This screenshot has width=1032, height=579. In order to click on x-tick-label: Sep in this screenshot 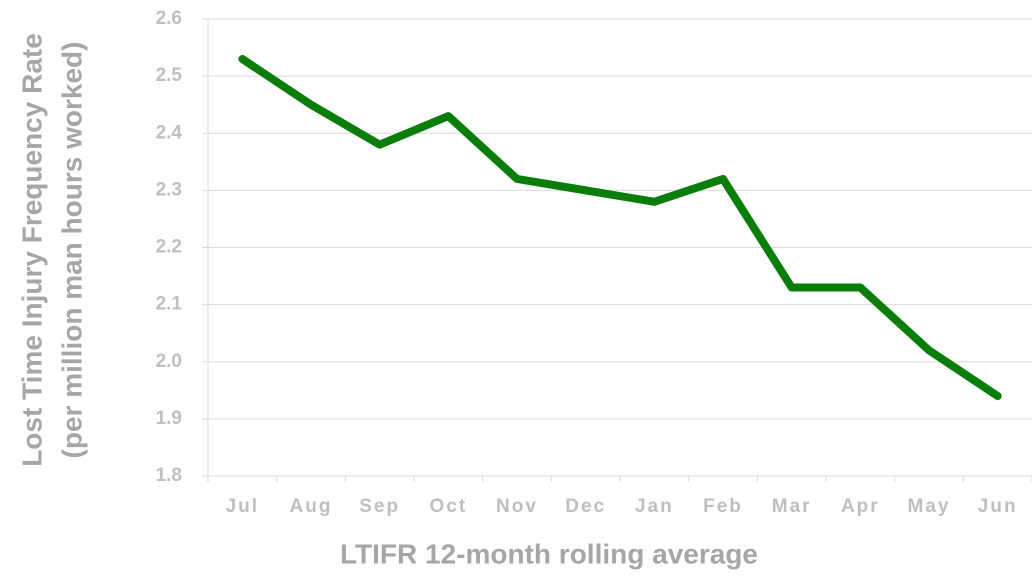, I will do `click(379, 506)`.